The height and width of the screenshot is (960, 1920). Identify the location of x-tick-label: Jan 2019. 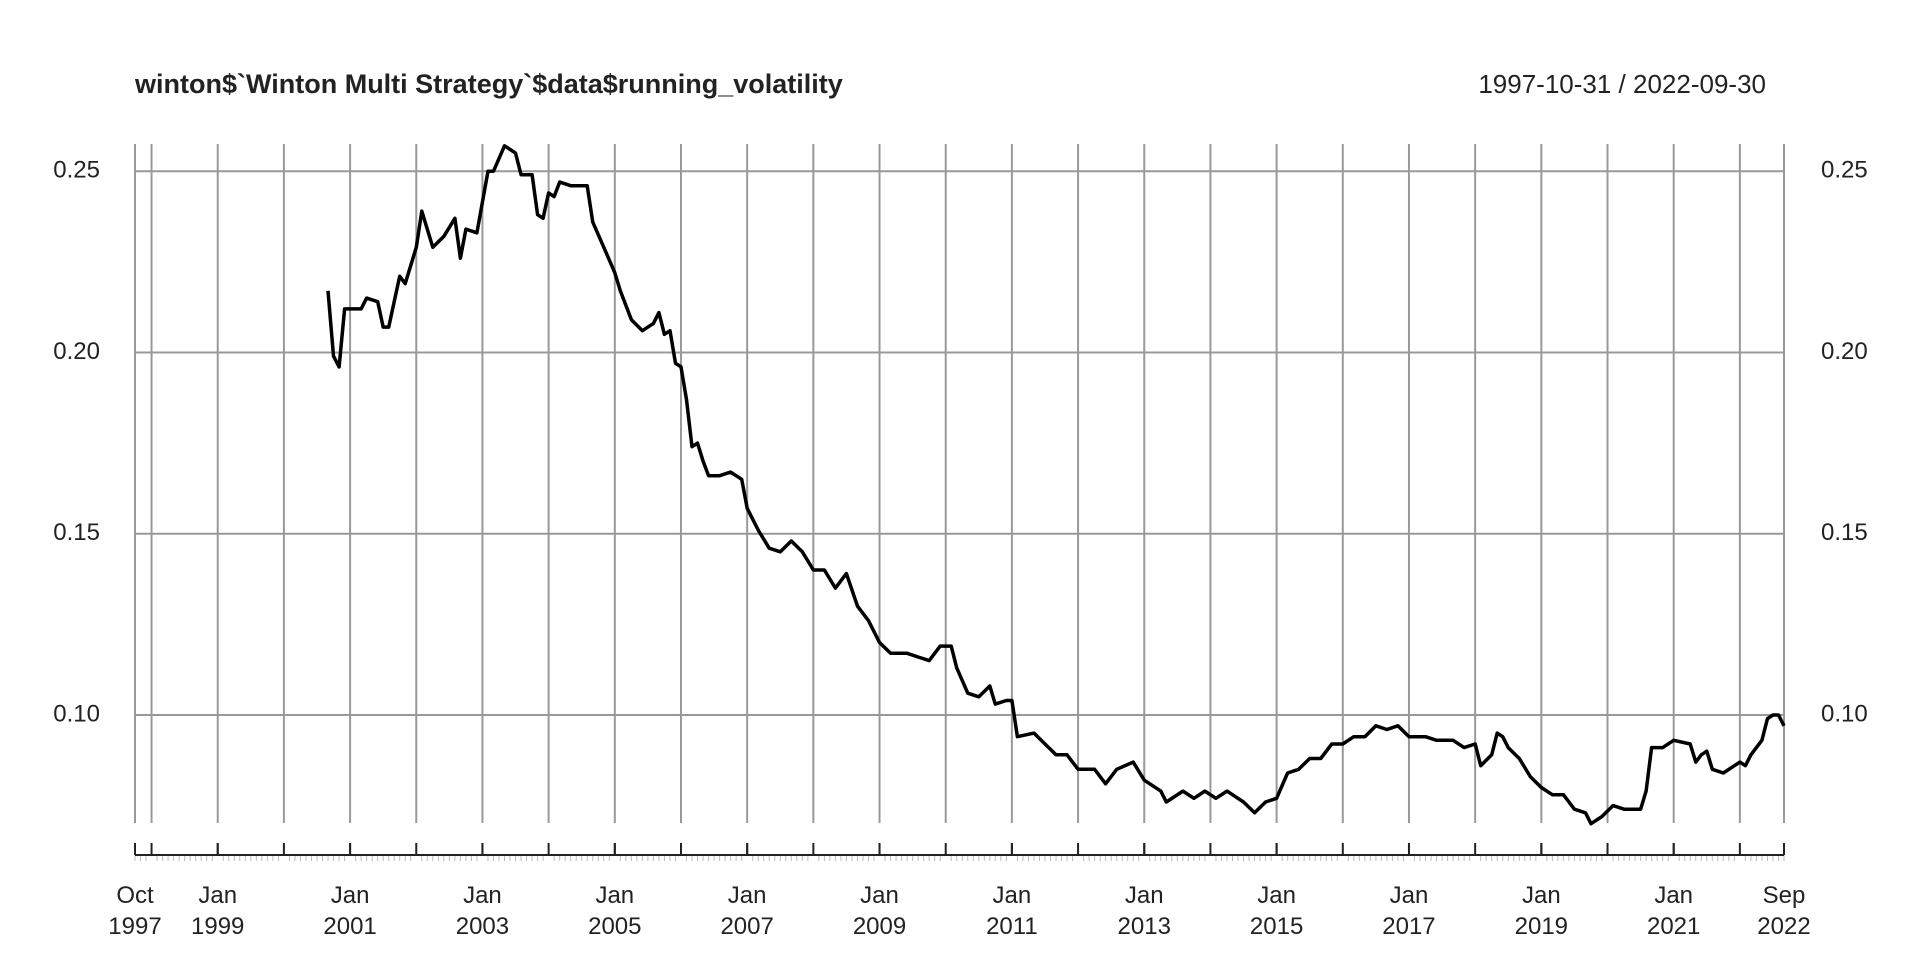
(1541, 911).